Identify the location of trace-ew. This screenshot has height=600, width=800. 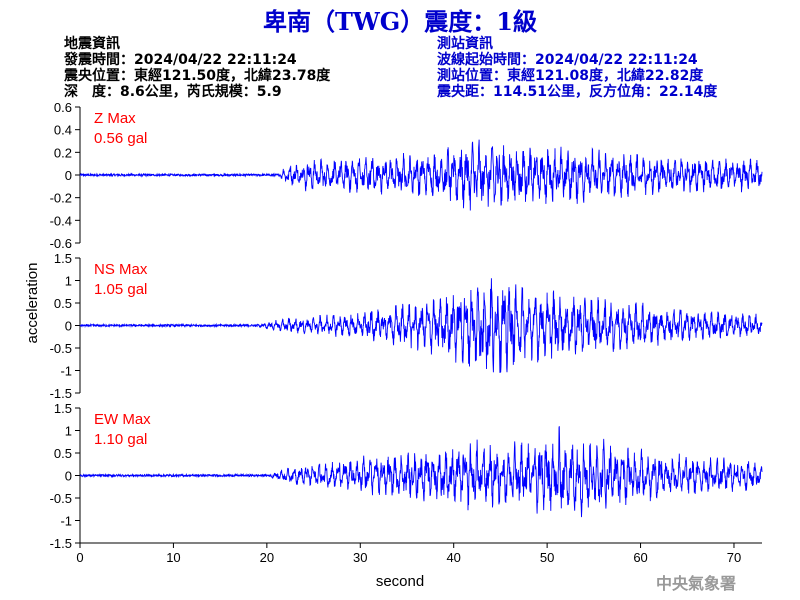
(421, 472).